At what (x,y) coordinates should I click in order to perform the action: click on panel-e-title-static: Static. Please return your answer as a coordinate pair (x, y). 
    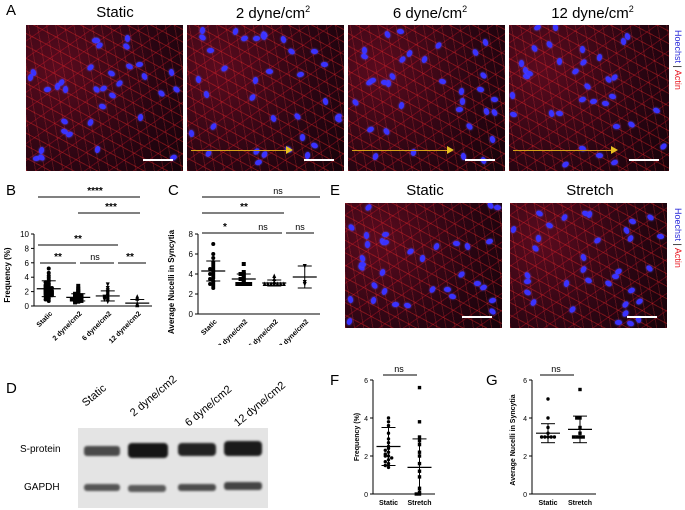
    Looking at the image, I should click on (425, 190).